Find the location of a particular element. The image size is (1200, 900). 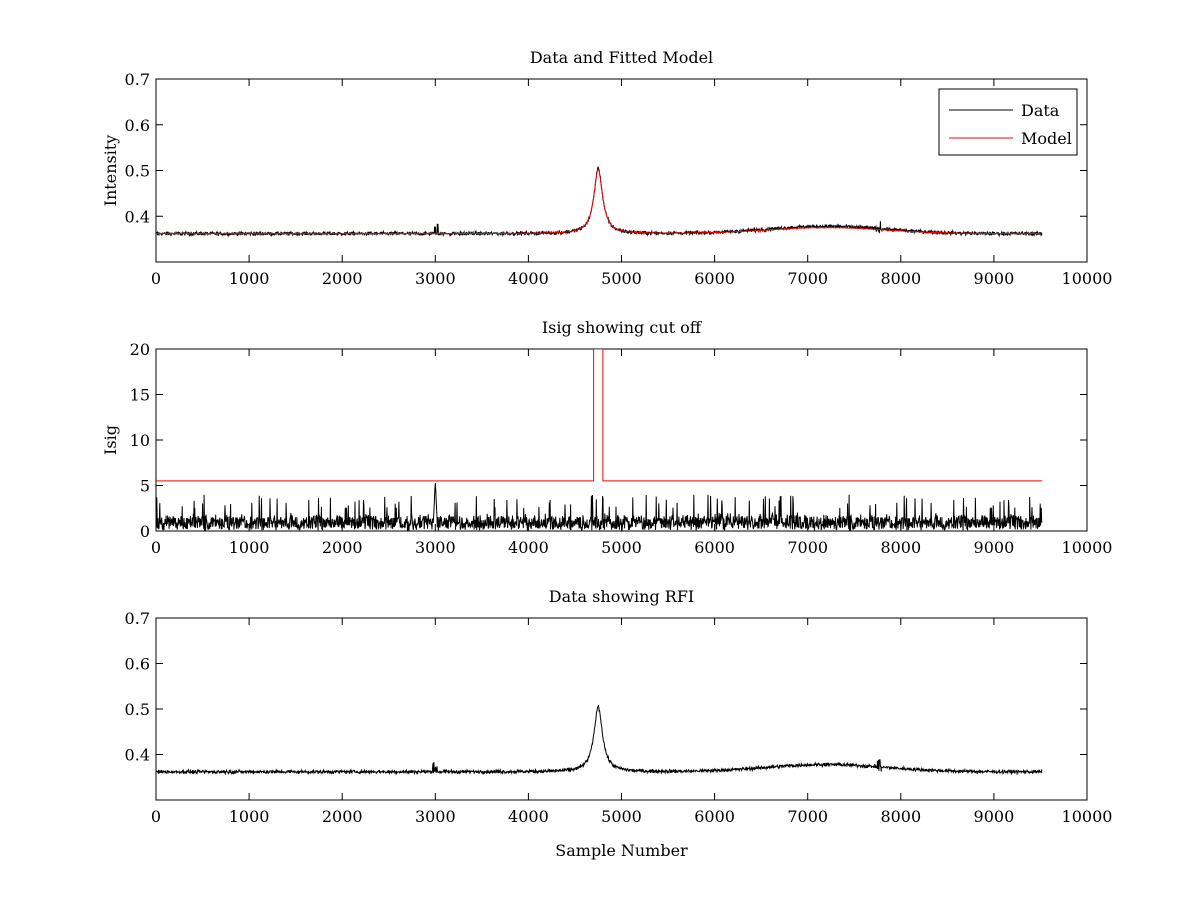

legend: Data Model is located at coordinates (1008, 122).